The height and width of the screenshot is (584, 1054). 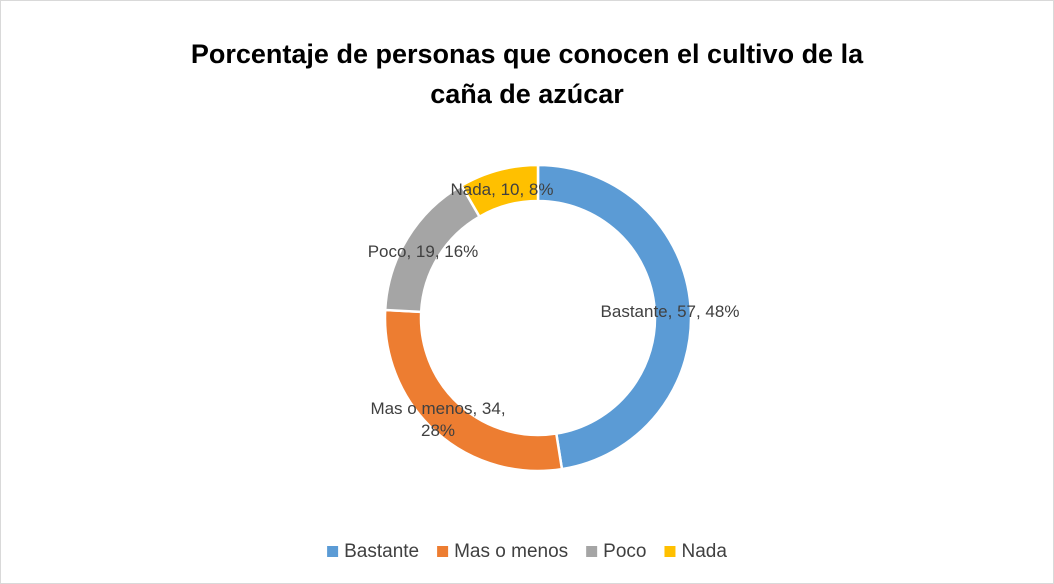 I want to click on legend-label: Nada, so click(x=704, y=551).